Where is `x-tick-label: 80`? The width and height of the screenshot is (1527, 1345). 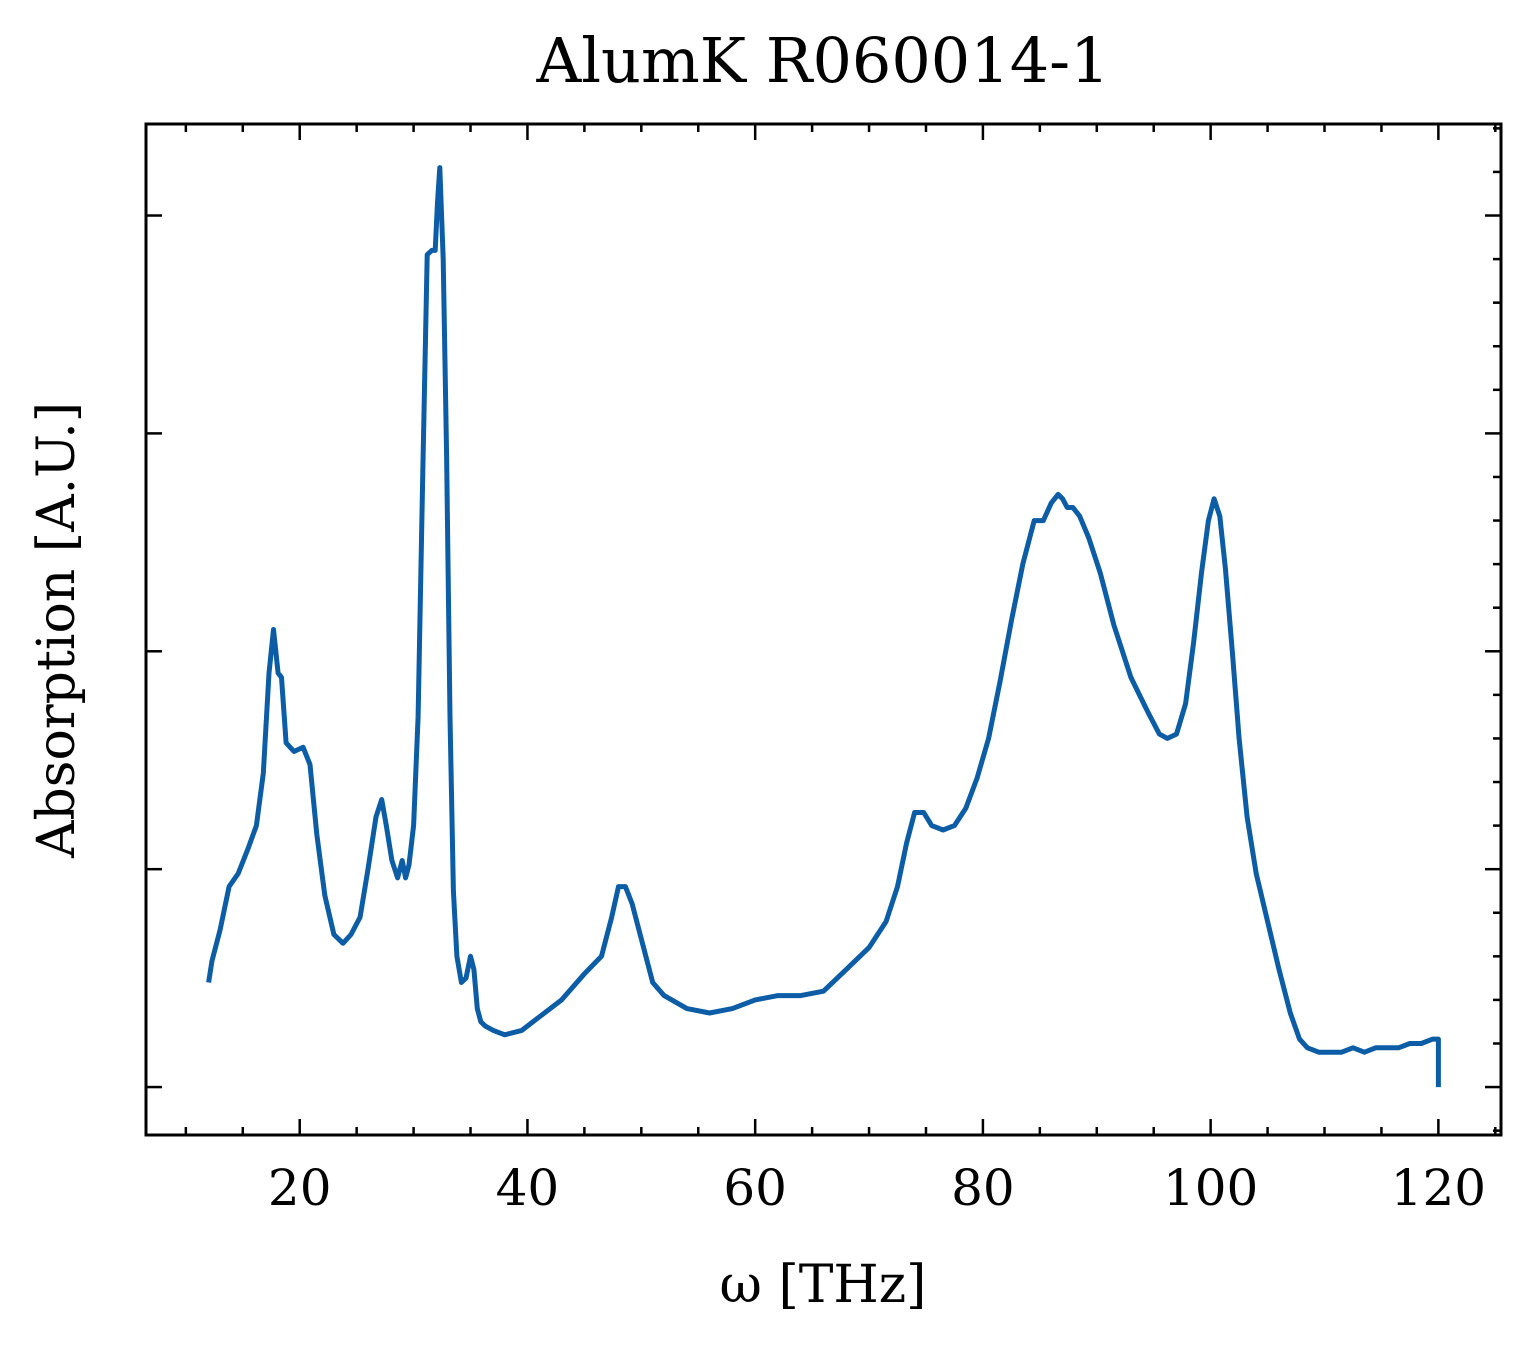
x-tick-label: 80 is located at coordinates (983, 1188).